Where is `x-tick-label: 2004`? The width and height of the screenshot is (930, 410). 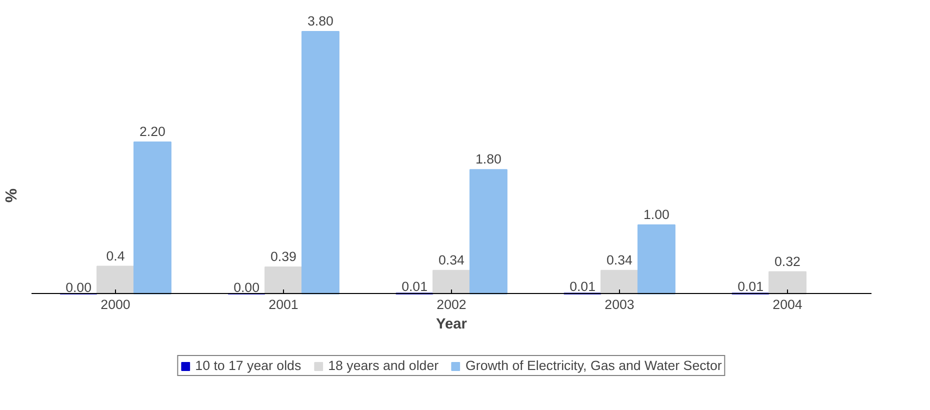
x-tick-label: 2004 is located at coordinates (787, 304).